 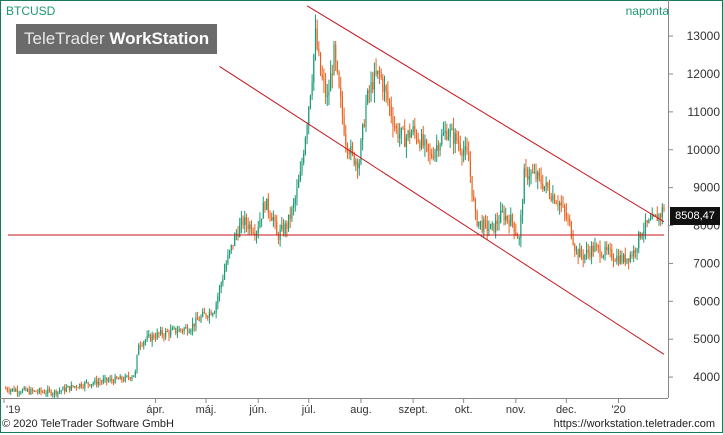 What do you see at coordinates (706, 188) in the screenshot?
I see `y-tick-label: 9000` at bounding box center [706, 188].